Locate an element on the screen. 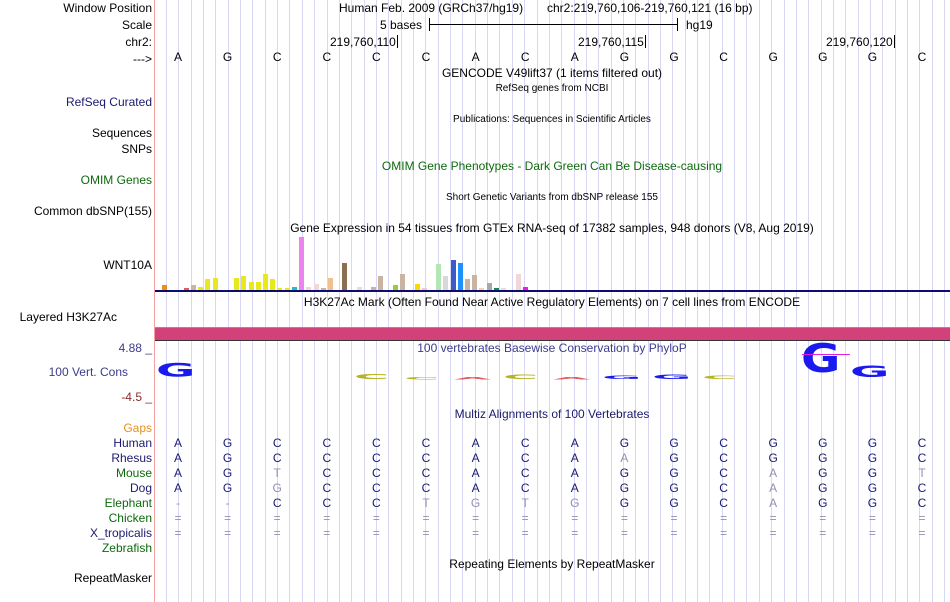 The image size is (950, 602). cons-track-label: 100 Vert. Cons is located at coordinates (88, 372).